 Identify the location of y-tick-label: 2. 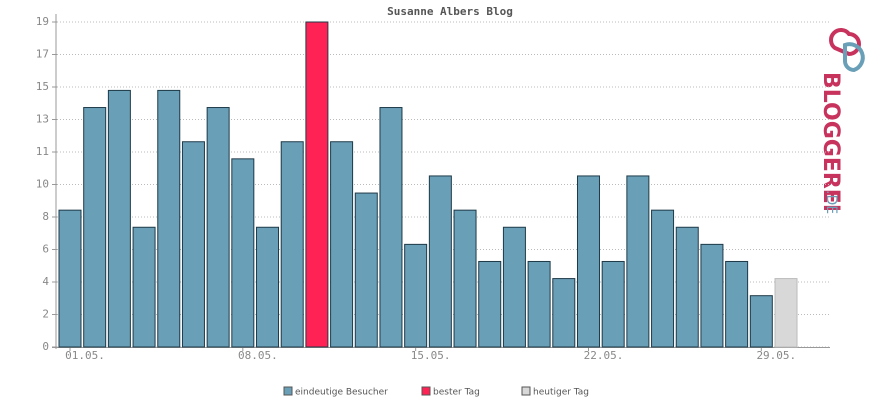
(45, 314).